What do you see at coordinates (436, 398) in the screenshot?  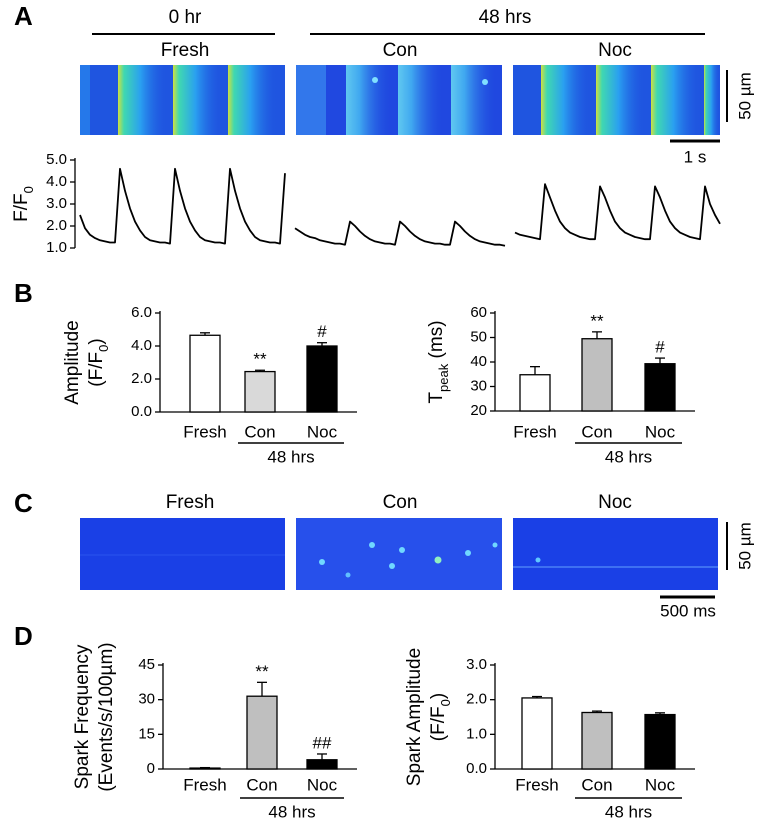 I see `y-axis-label-part: T` at bounding box center [436, 398].